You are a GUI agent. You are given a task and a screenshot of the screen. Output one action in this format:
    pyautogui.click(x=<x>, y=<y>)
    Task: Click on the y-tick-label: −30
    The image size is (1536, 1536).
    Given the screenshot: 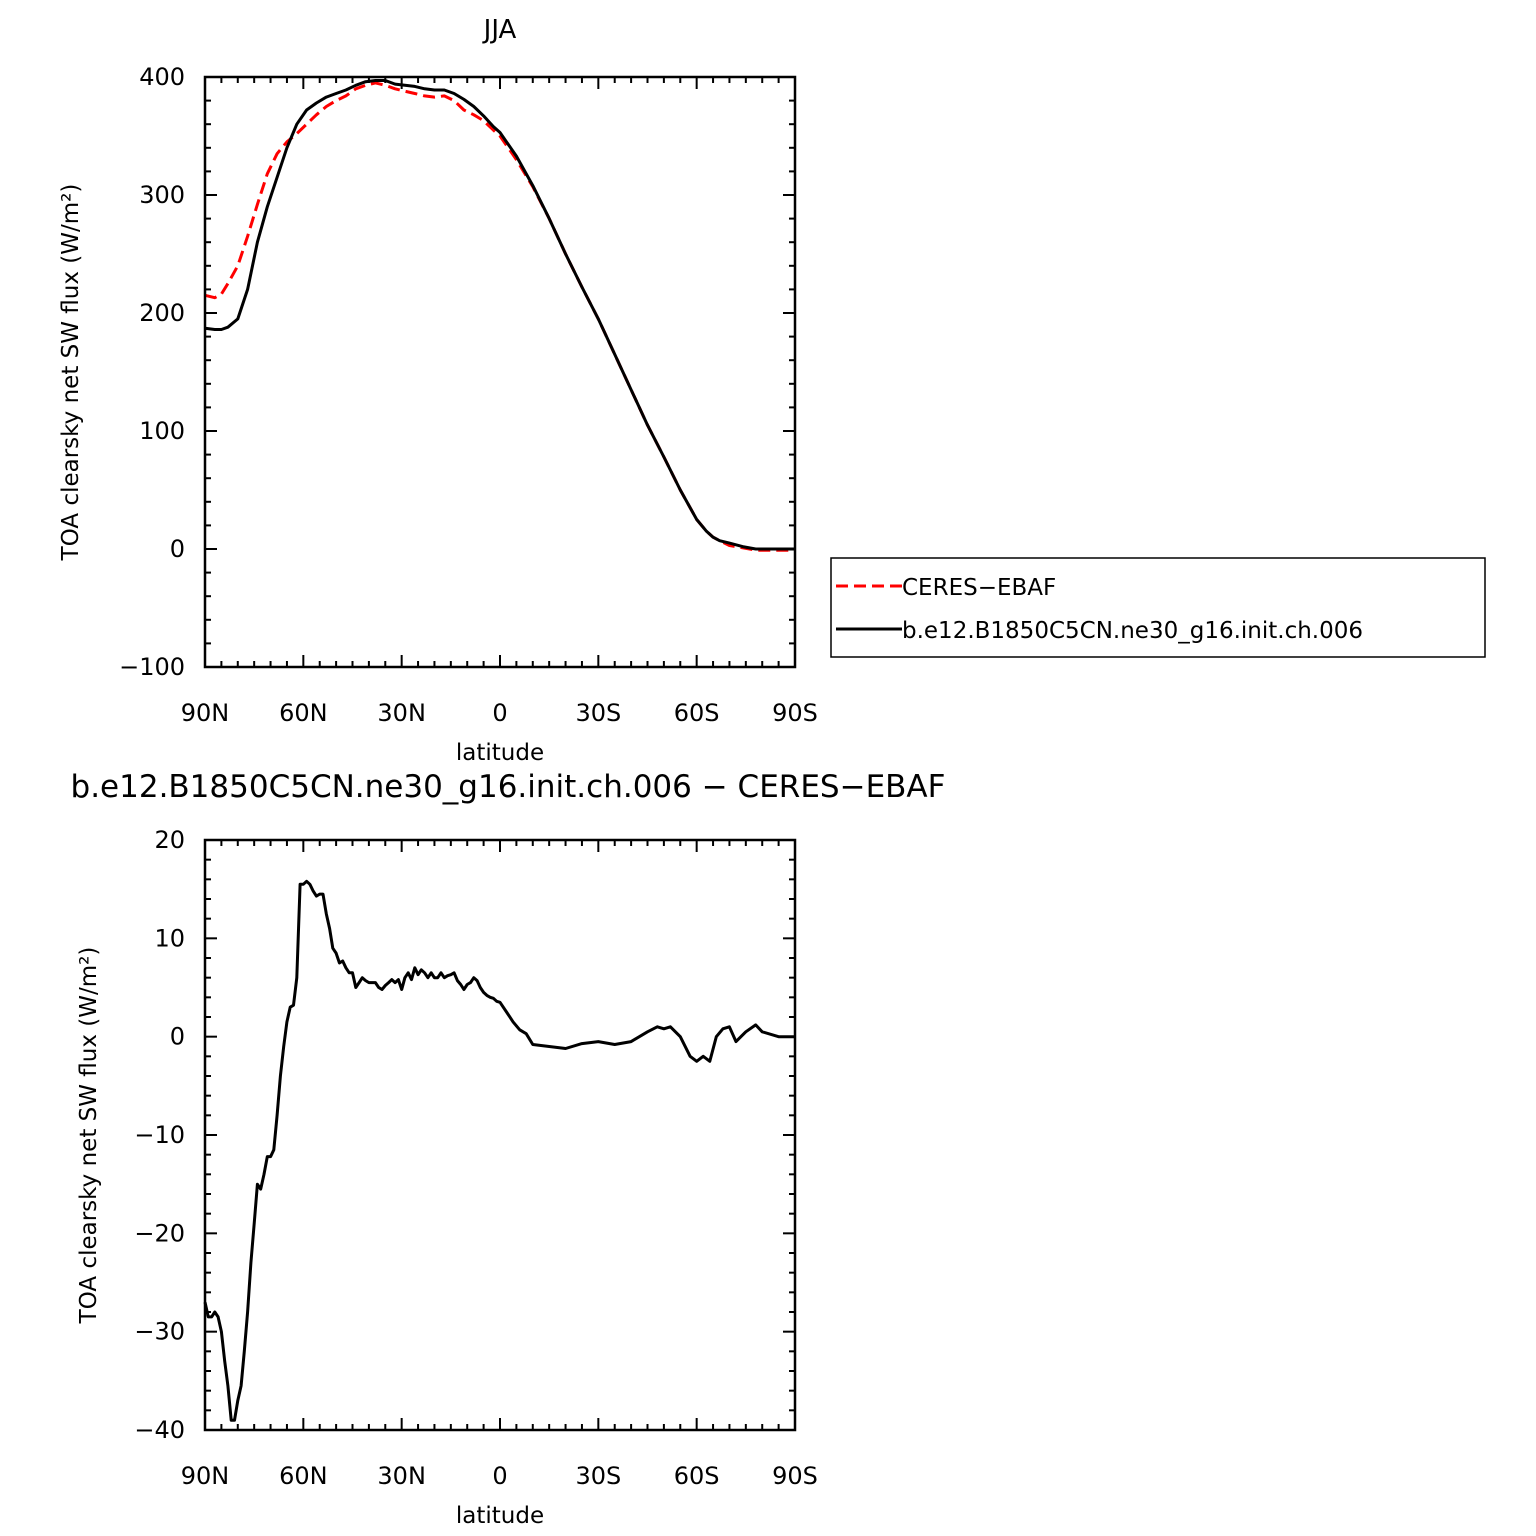 What is the action you would take?
    pyautogui.click(x=159, y=1332)
    